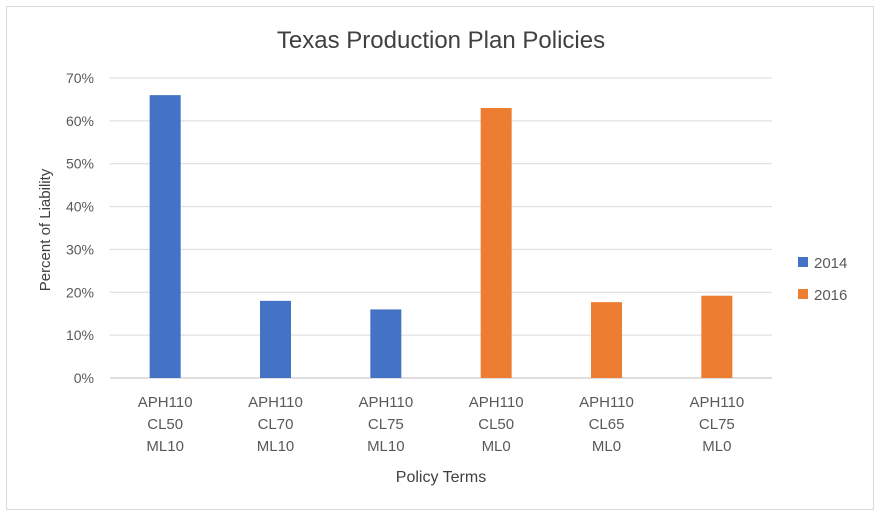 The image size is (882, 518). What do you see at coordinates (80, 249) in the screenshot?
I see `y-tick-label: 30%` at bounding box center [80, 249].